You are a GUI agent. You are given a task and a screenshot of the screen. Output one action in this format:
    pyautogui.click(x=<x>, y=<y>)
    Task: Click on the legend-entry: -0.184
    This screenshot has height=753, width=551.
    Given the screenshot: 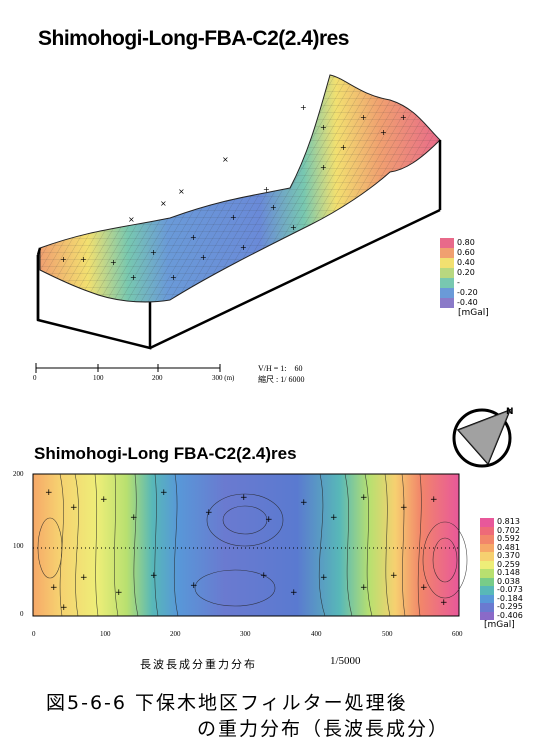 What is the action you would take?
    pyautogui.click(x=501, y=598)
    